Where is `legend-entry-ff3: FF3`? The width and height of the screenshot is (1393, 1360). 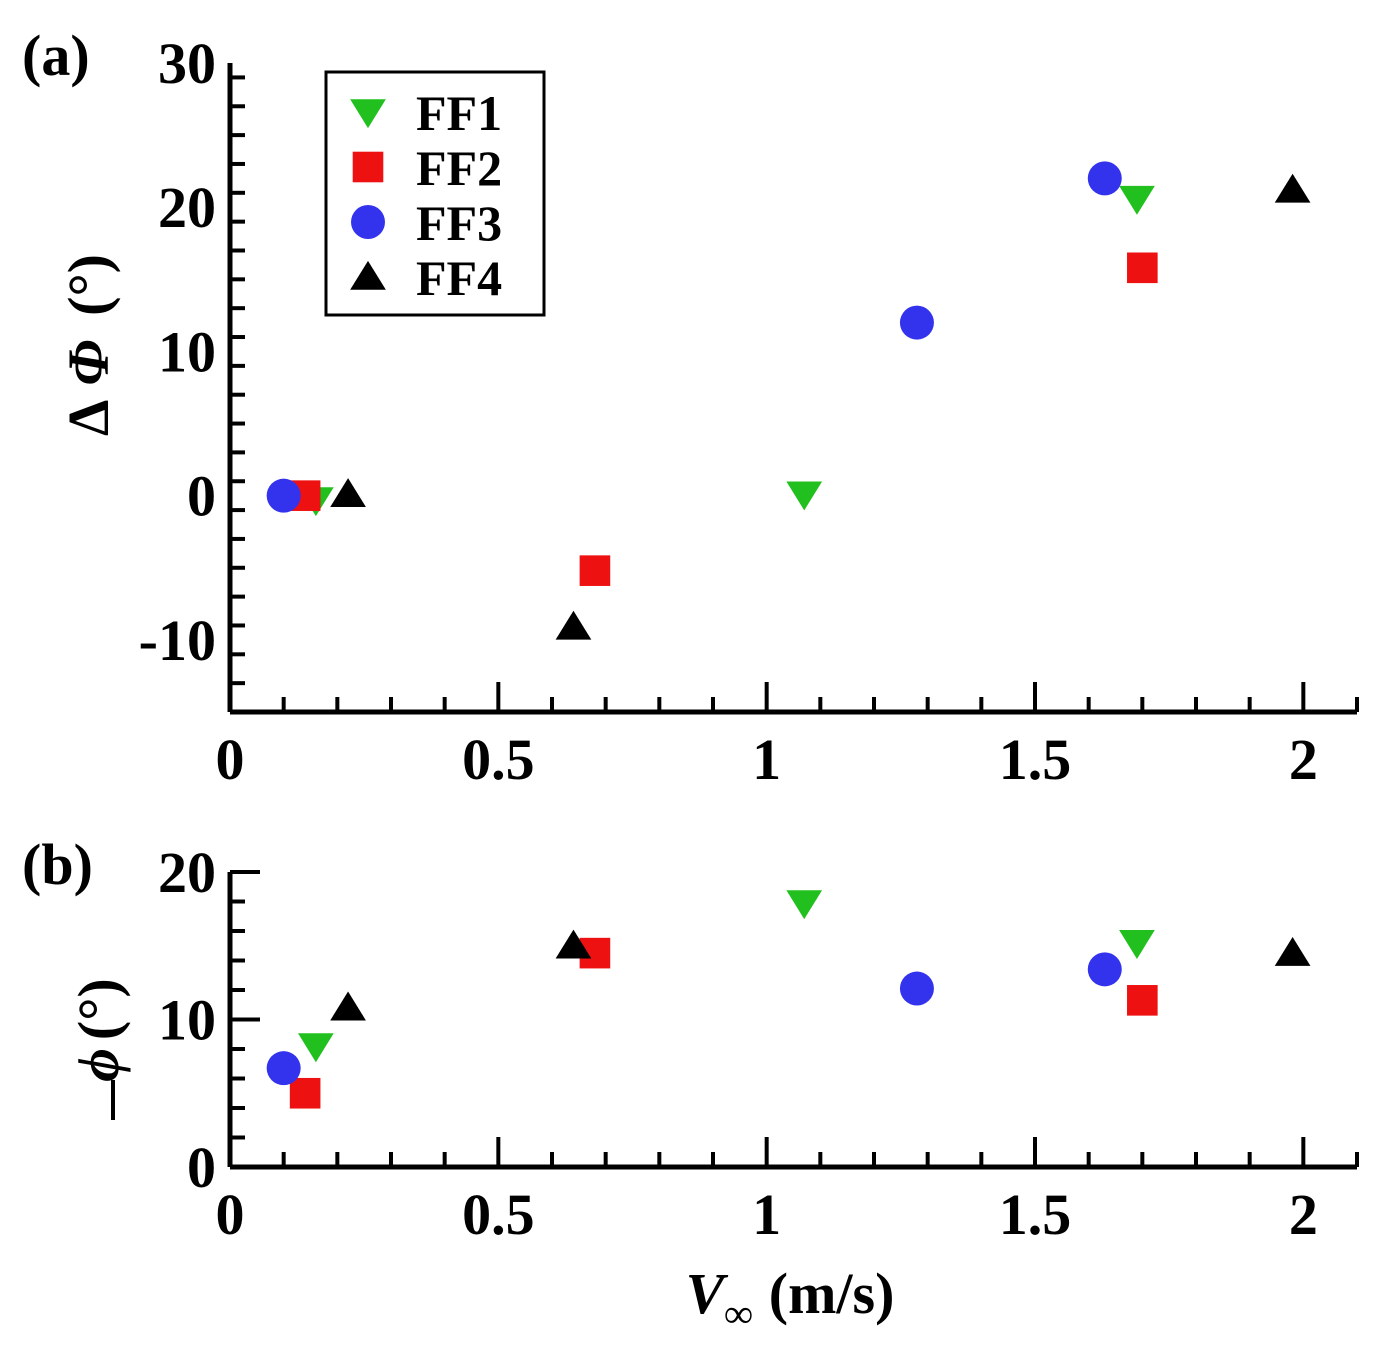 legend-entry-ff3: FF3 is located at coordinates (426, 223).